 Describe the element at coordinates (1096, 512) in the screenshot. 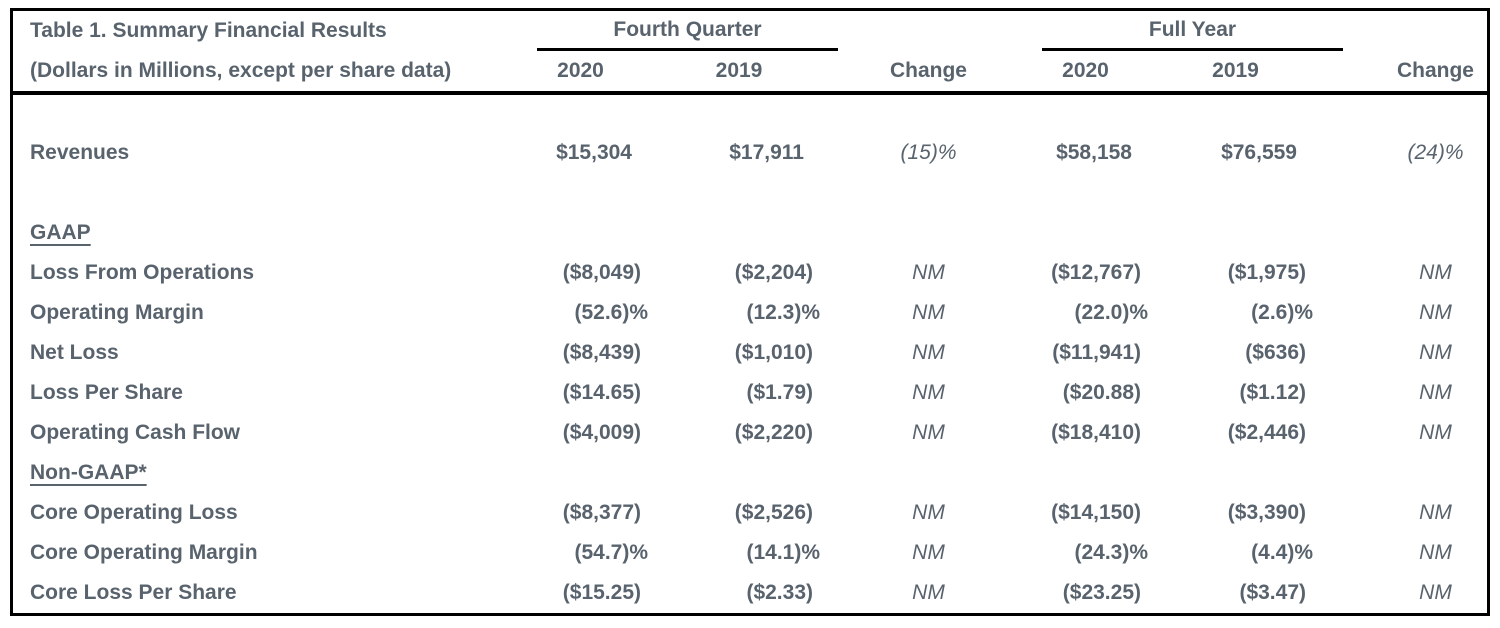

I see `cell-fy-2020: ($14,150)` at that location.